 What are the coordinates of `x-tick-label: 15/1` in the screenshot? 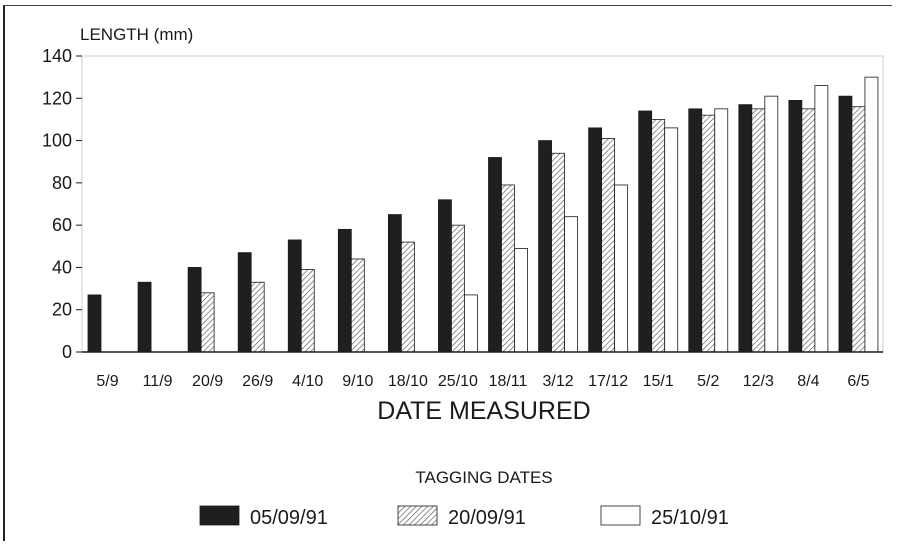 It's located at (658, 381).